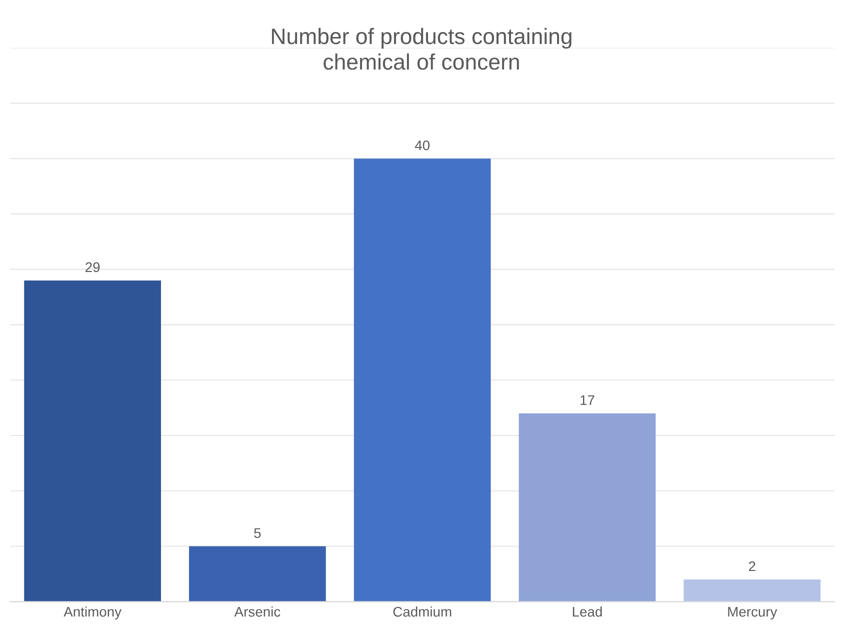 The height and width of the screenshot is (638, 843). What do you see at coordinates (587, 400) in the screenshot?
I see `data-label: 17` at bounding box center [587, 400].